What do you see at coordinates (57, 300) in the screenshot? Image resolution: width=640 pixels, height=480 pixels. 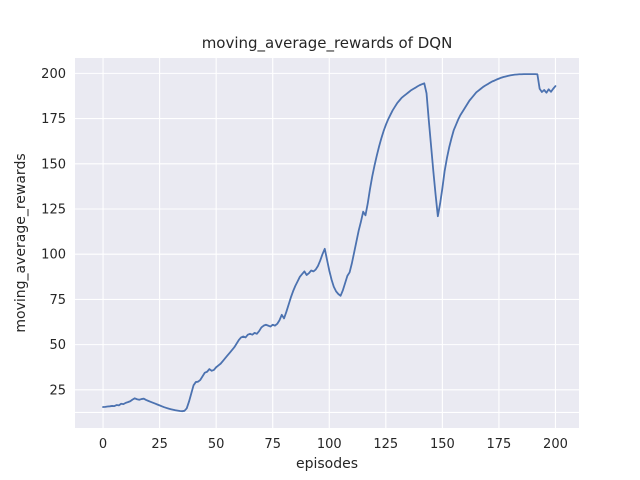 I see `y-tick-label: 75` at bounding box center [57, 300].